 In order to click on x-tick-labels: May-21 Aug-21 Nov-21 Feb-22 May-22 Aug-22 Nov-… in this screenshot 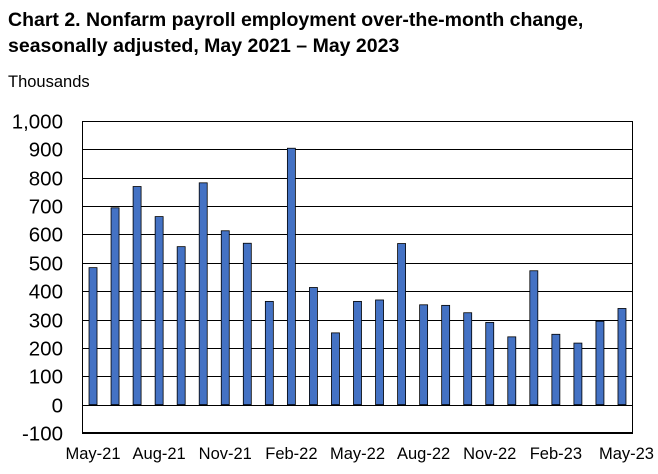, I will do `click(360, 454)`.